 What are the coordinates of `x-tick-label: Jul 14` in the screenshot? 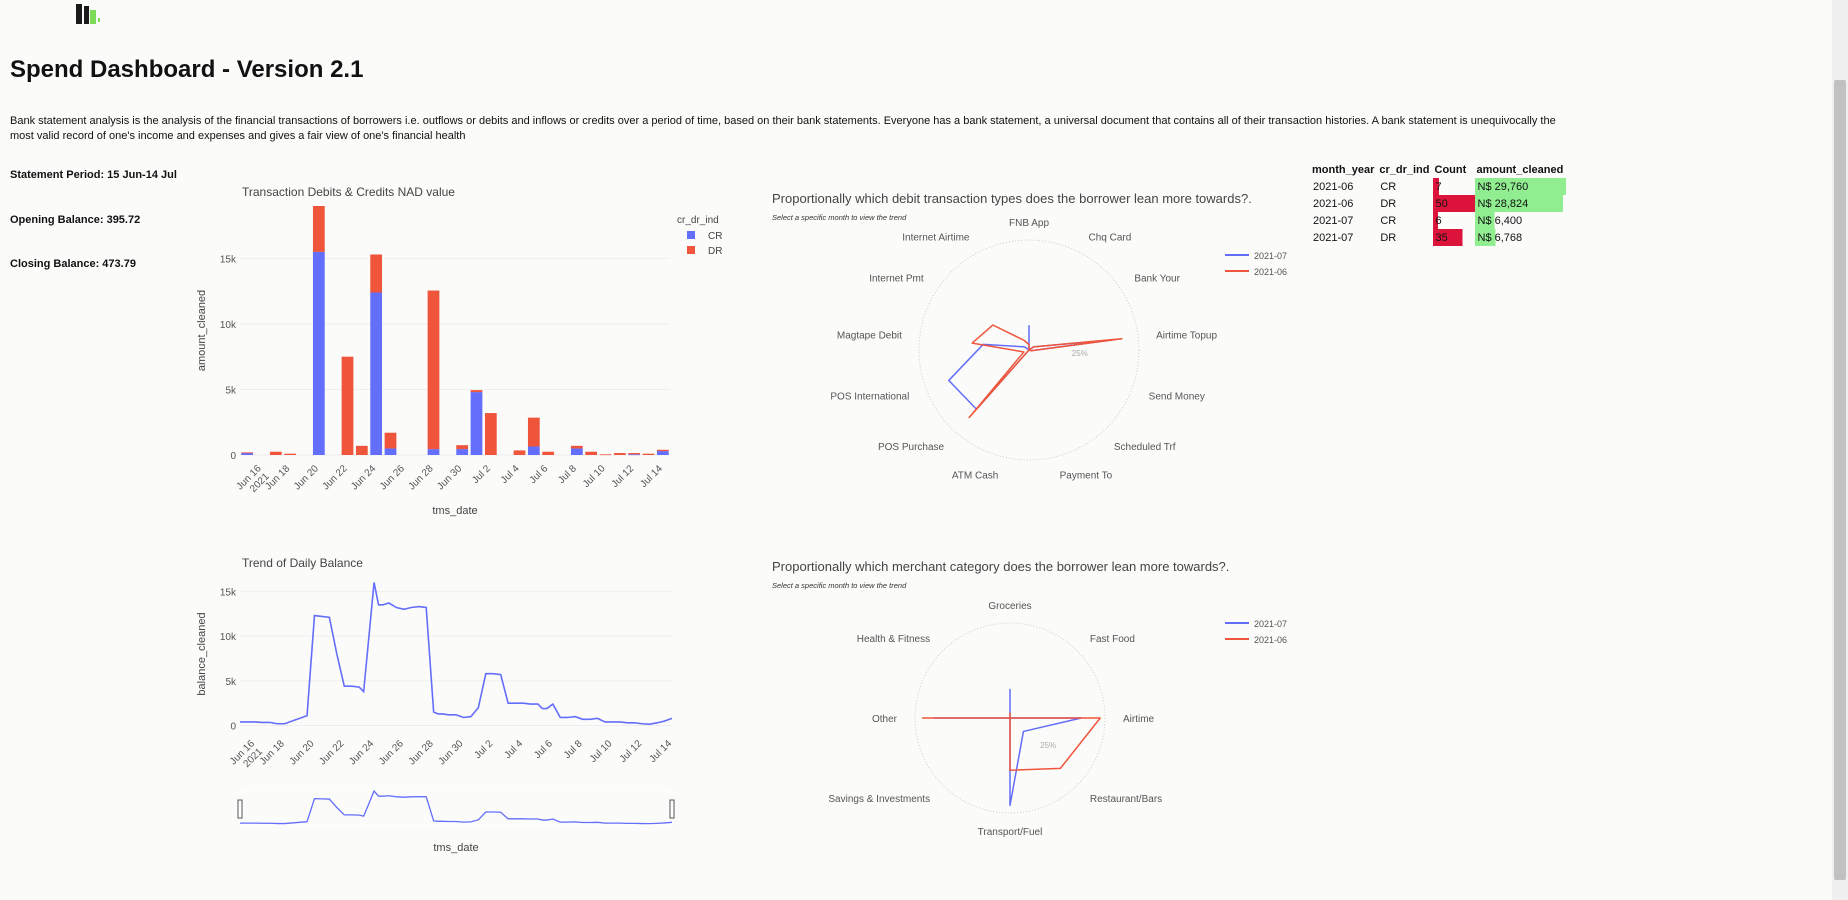 It's located at (651, 476).